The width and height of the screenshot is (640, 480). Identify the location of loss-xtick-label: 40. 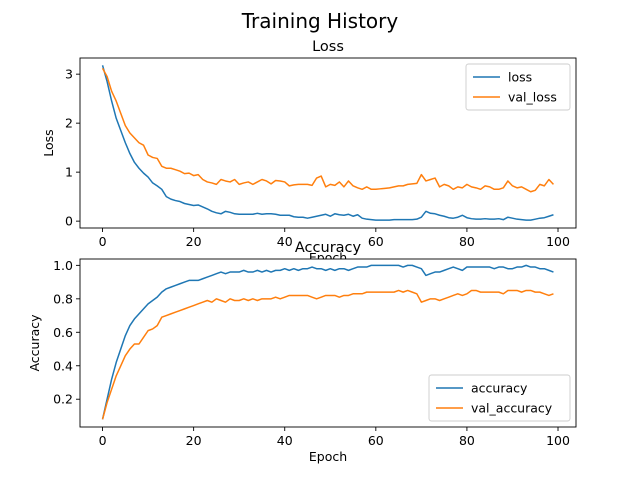
(285, 241).